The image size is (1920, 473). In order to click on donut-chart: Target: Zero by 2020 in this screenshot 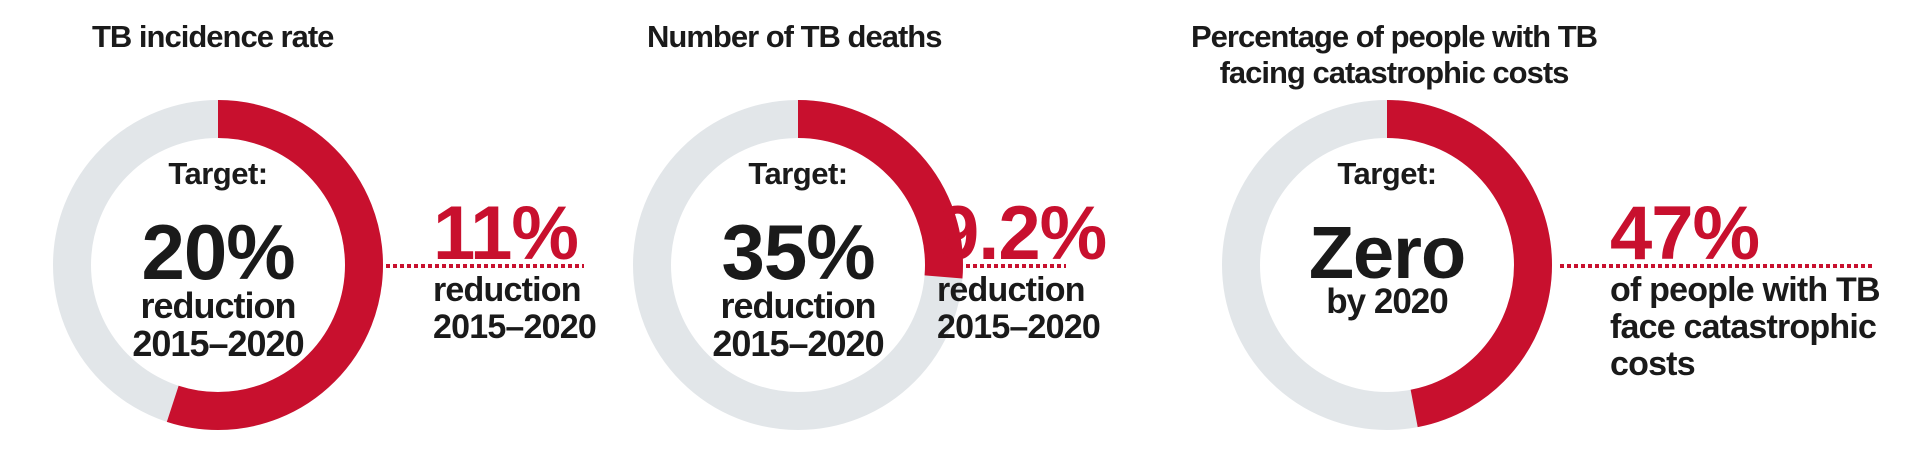, I will do `click(1387, 265)`.